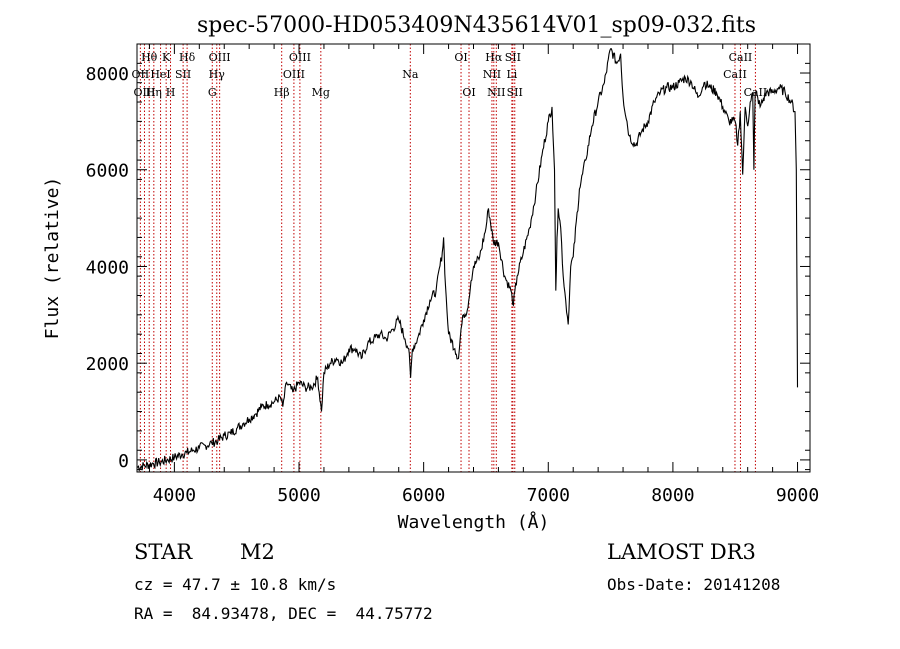  What do you see at coordinates (107, 364) in the screenshot?
I see `y-tick-label: 2000` at bounding box center [107, 364].